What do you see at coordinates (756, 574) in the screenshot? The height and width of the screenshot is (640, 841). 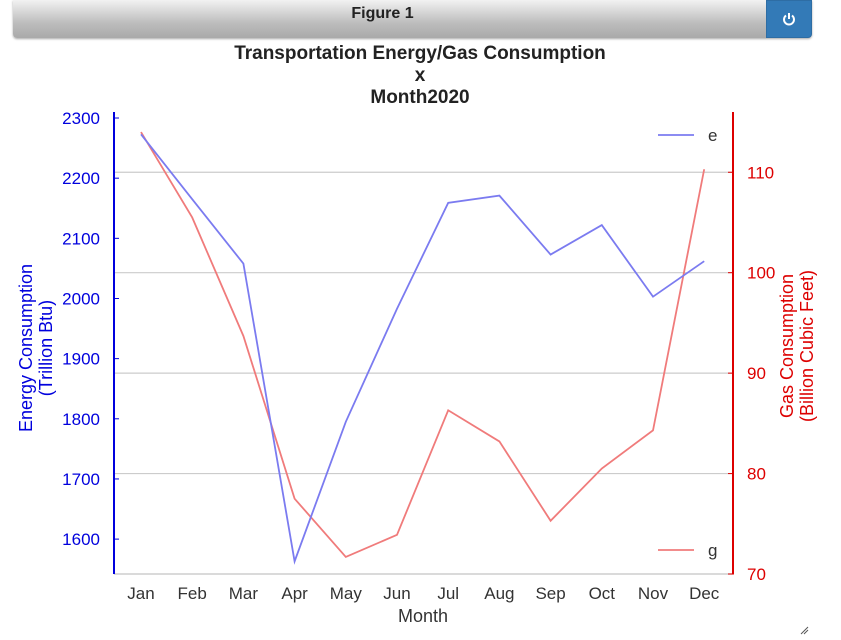 I see `right-tick-label: 70` at bounding box center [756, 574].